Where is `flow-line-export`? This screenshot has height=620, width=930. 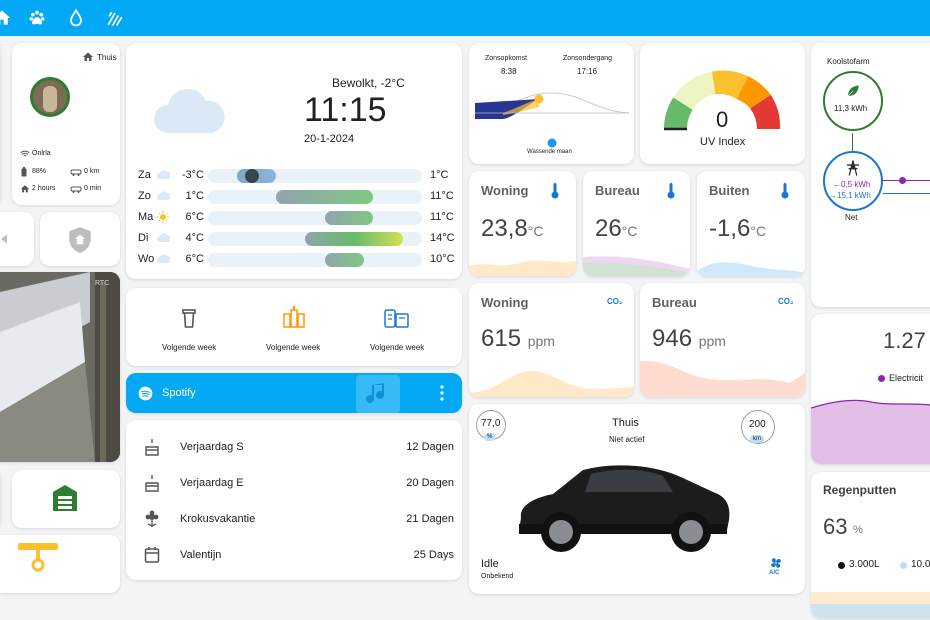
flow-line-export is located at coordinates (906, 193).